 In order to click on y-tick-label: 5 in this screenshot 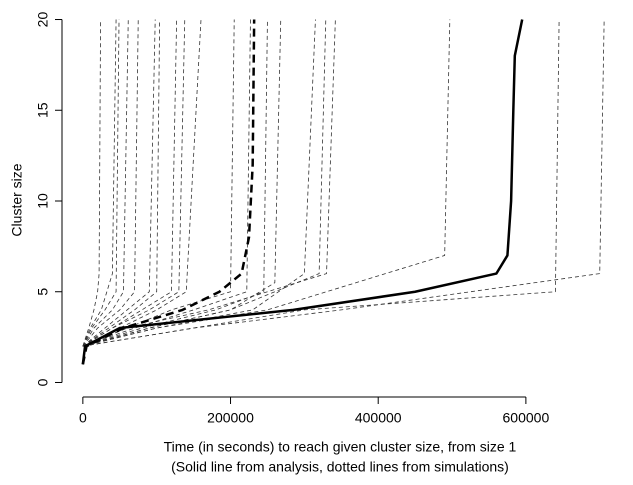, I will do `click(43, 292)`.